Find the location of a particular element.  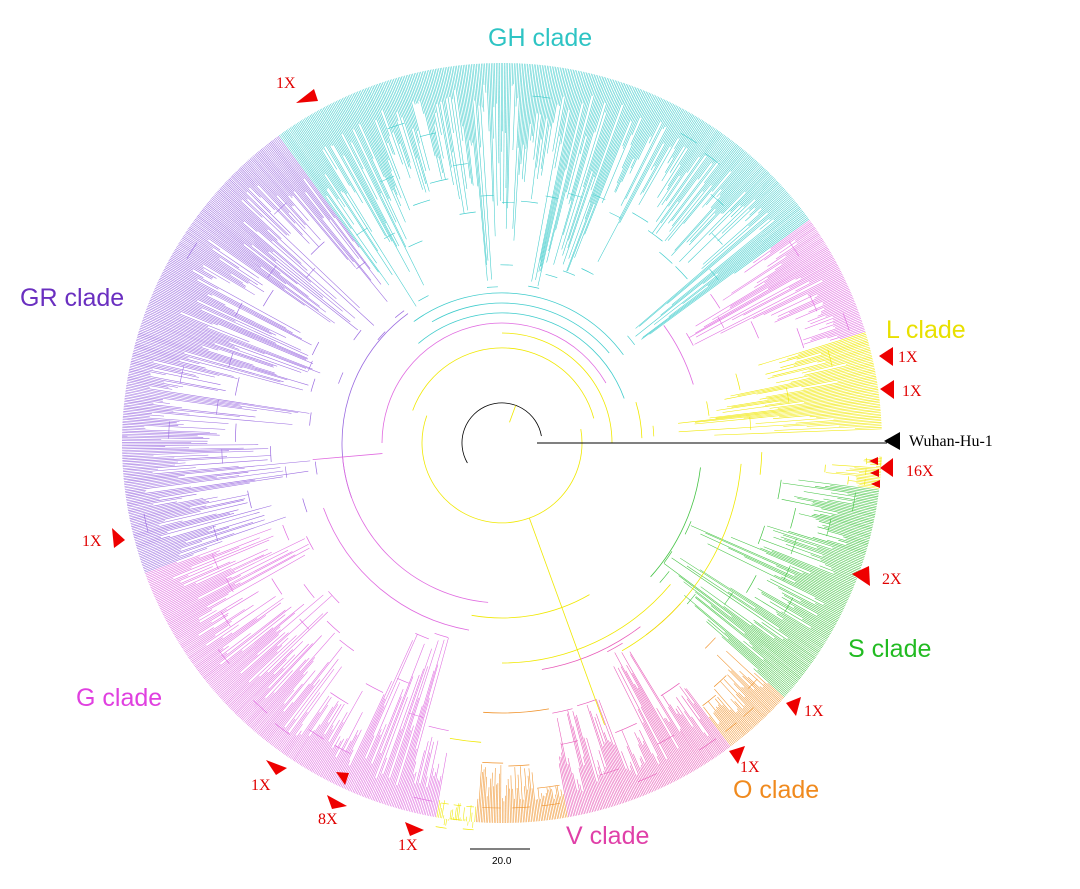

marker-arrow-icon is located at coordinates (793, 706).